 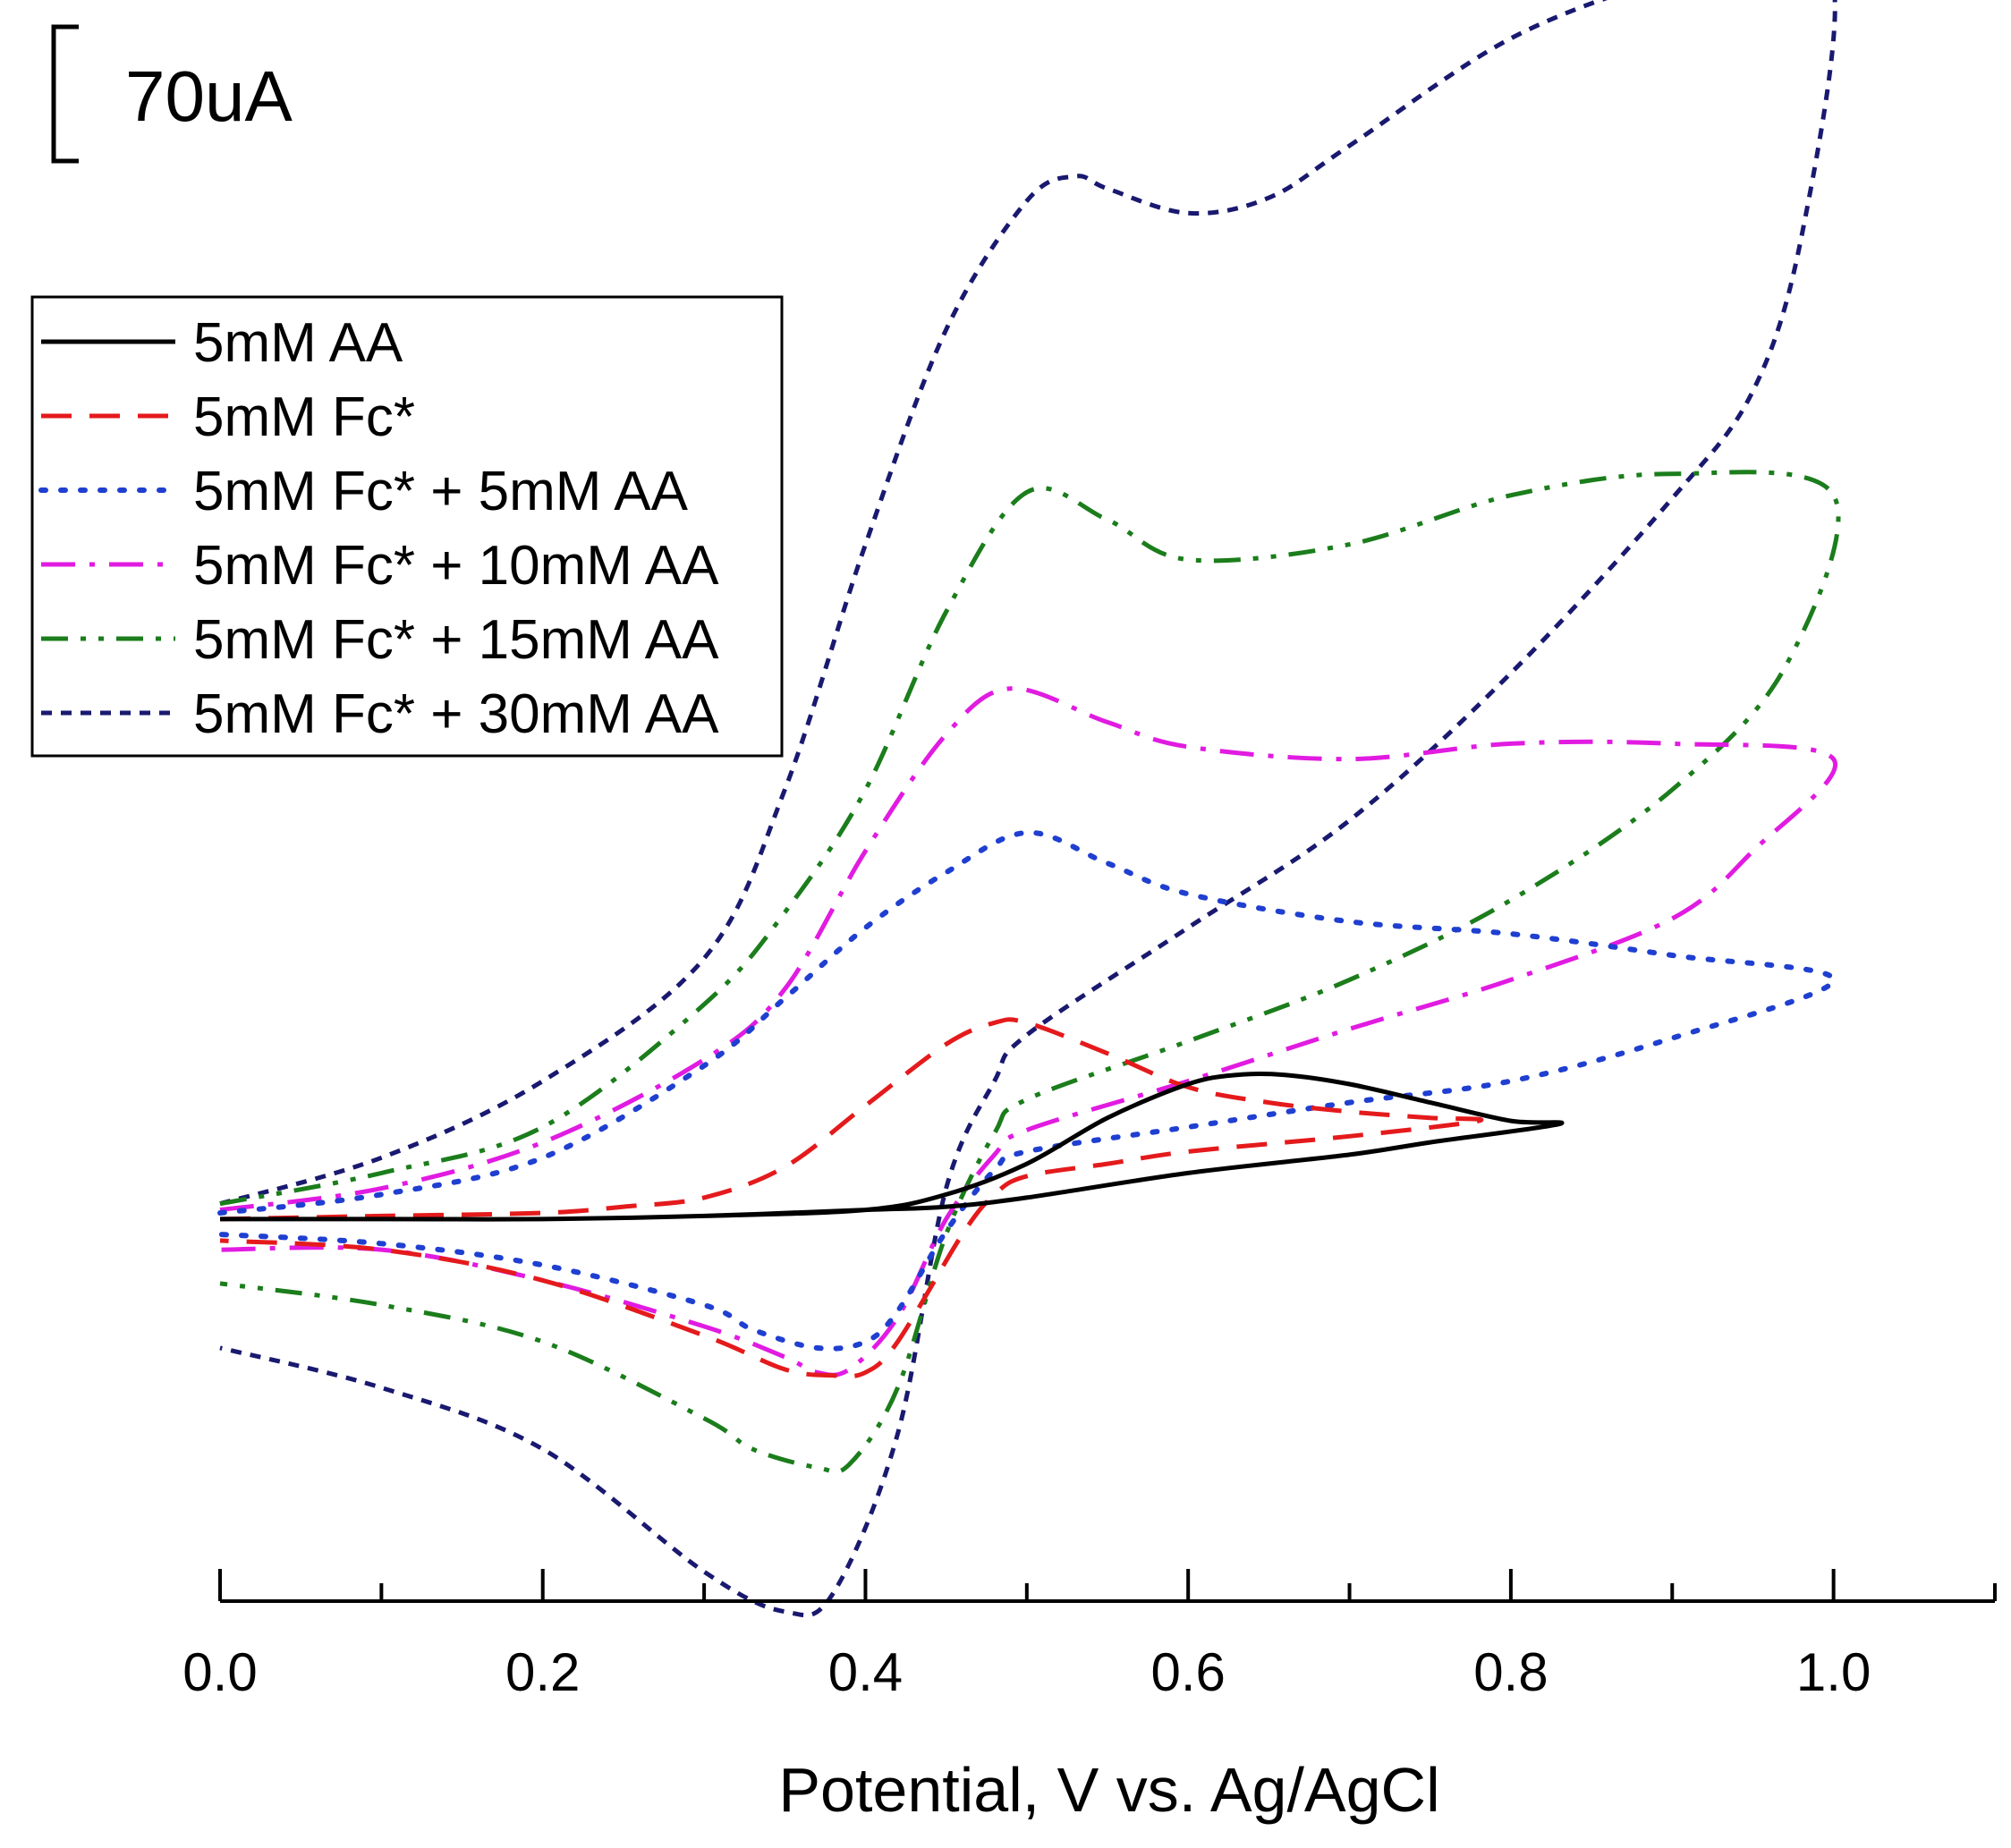 What do you see at coordinates (220, 1672) in the screenshot?
I see `x-tick-label-0: 0.0` at bounding box center [220, 1672].